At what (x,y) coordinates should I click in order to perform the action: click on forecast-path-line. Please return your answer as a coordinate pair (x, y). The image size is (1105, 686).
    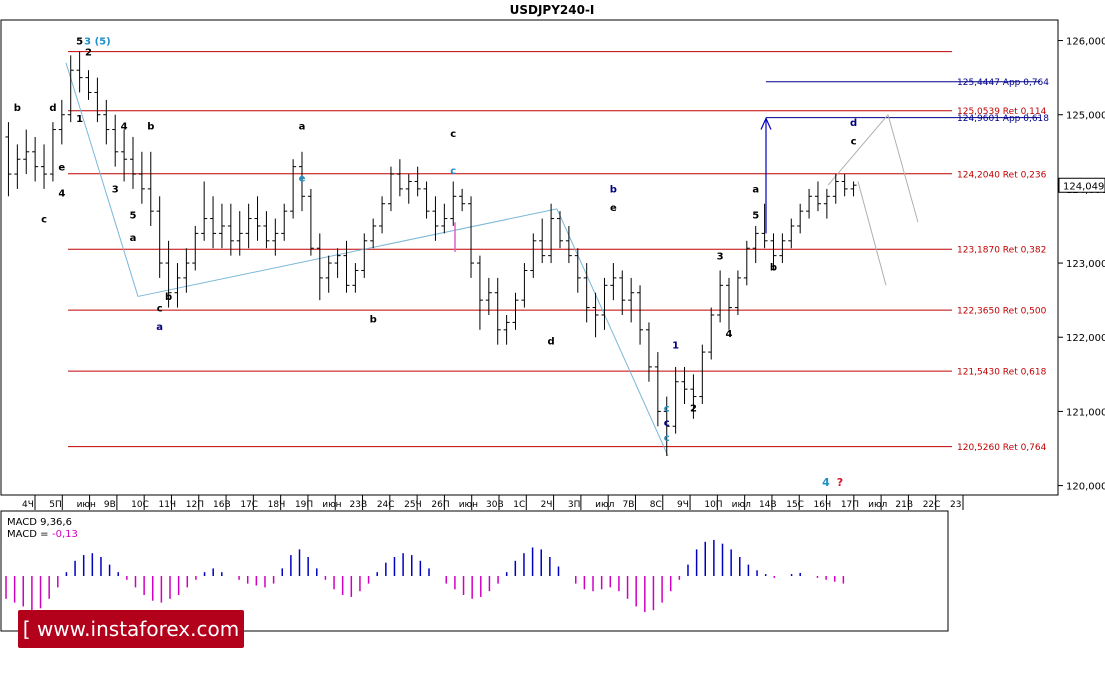
    Looking at the image, I should click on (903, 168).